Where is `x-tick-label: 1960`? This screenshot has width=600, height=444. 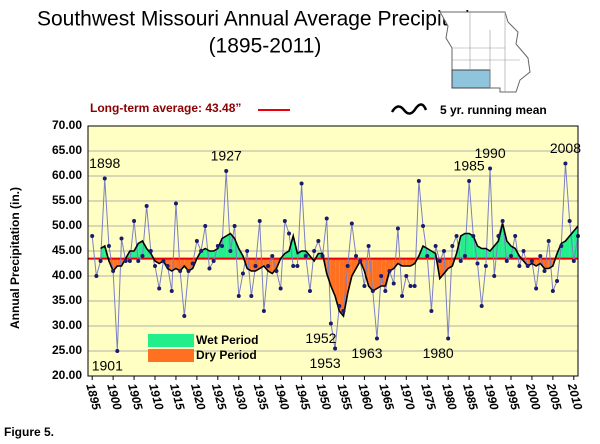
x-tick-label: 1960 is located at coordinates (365, 397).